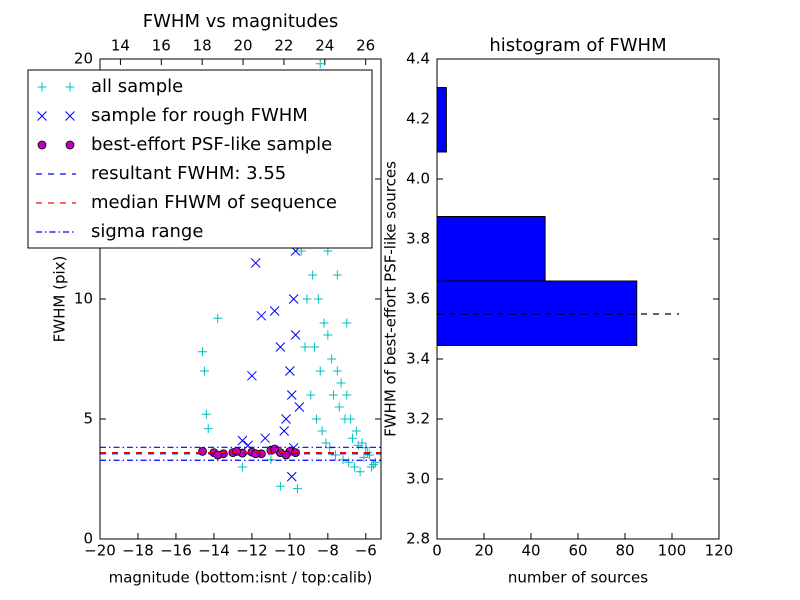 The width and height of the screenshot is (800, 600). What do you see at coordinates (418, 299) in the screenshot?
I see `y-tick-label: 3.6` at bounding box center [418, 299].